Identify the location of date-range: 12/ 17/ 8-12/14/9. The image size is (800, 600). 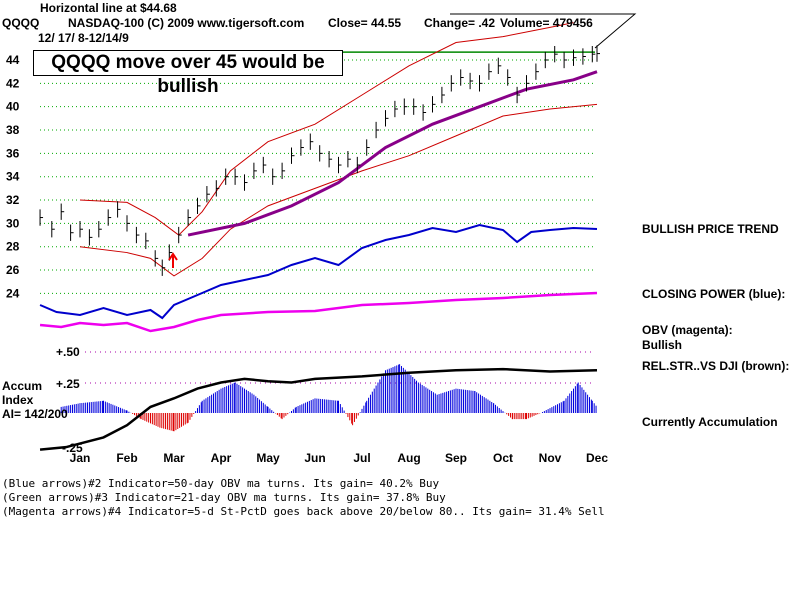
(83, 38).